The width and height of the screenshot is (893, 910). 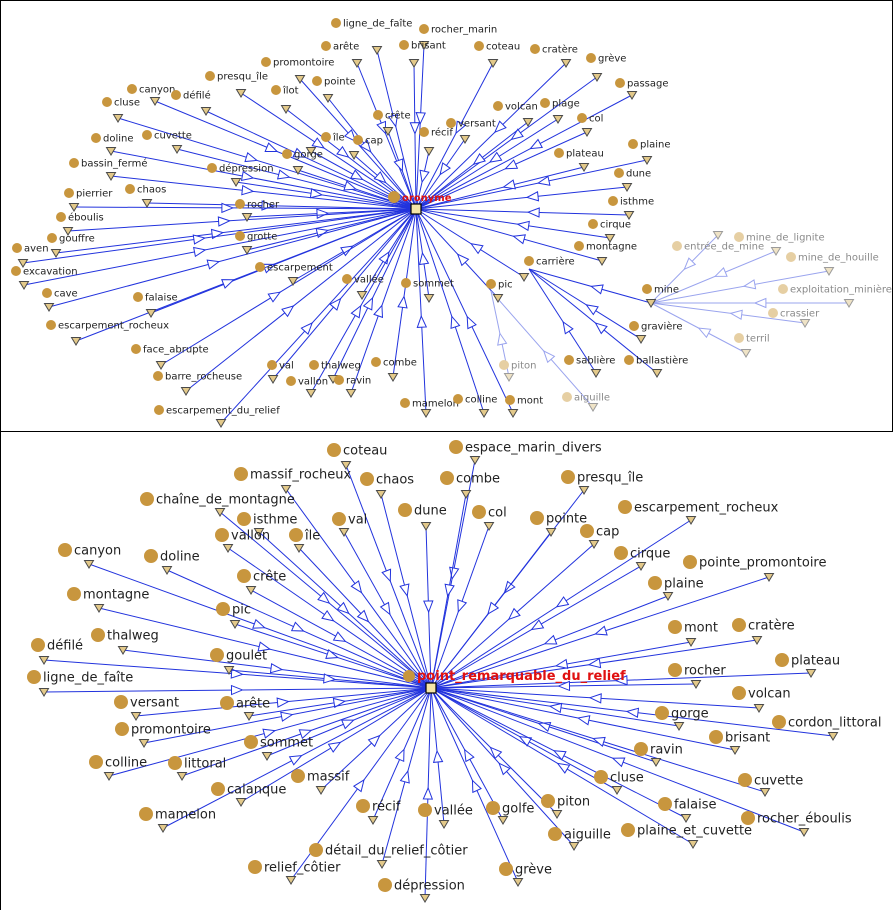 I want to click on presqu-ile-marker-icon, so click(x=584, y=490).